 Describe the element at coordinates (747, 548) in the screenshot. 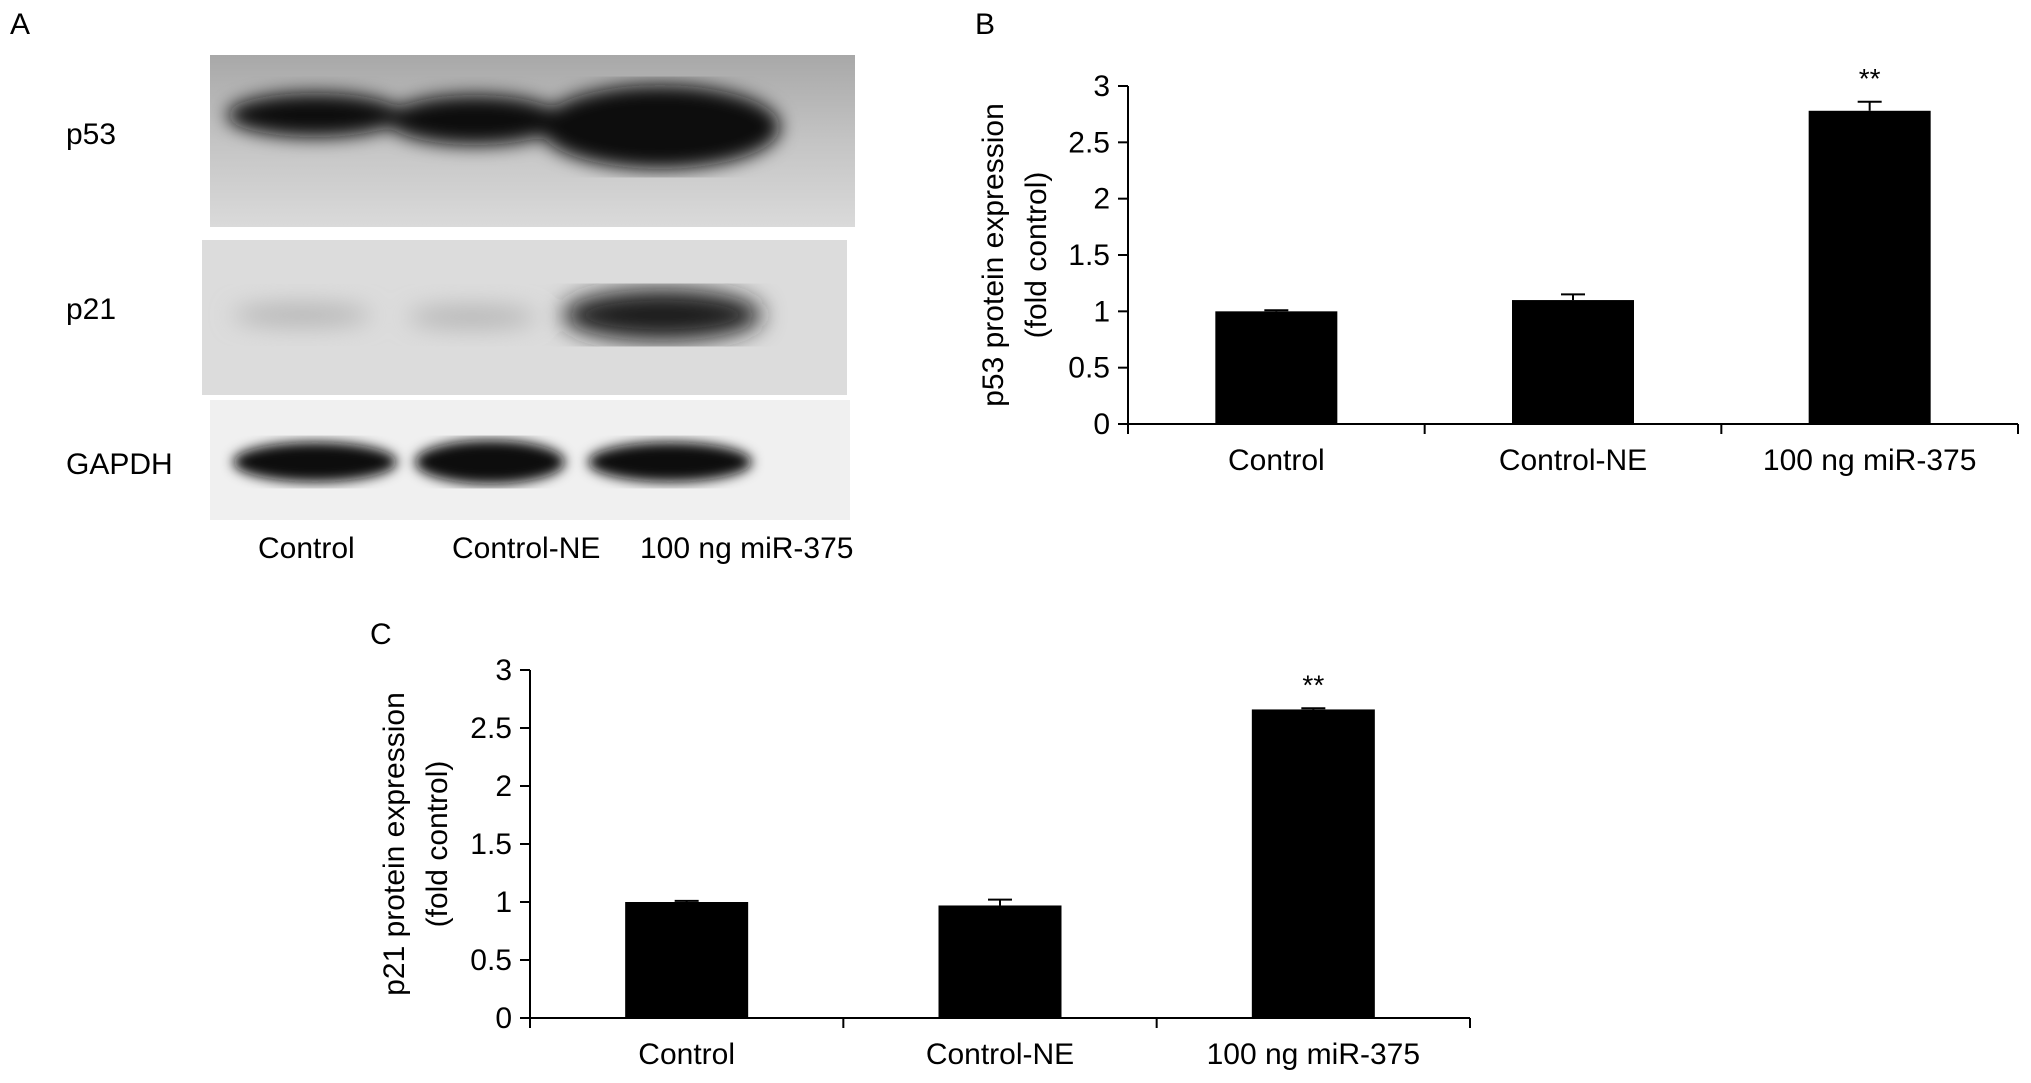

I see `lane-label-mir375: 100 ng miR-375` at that location.